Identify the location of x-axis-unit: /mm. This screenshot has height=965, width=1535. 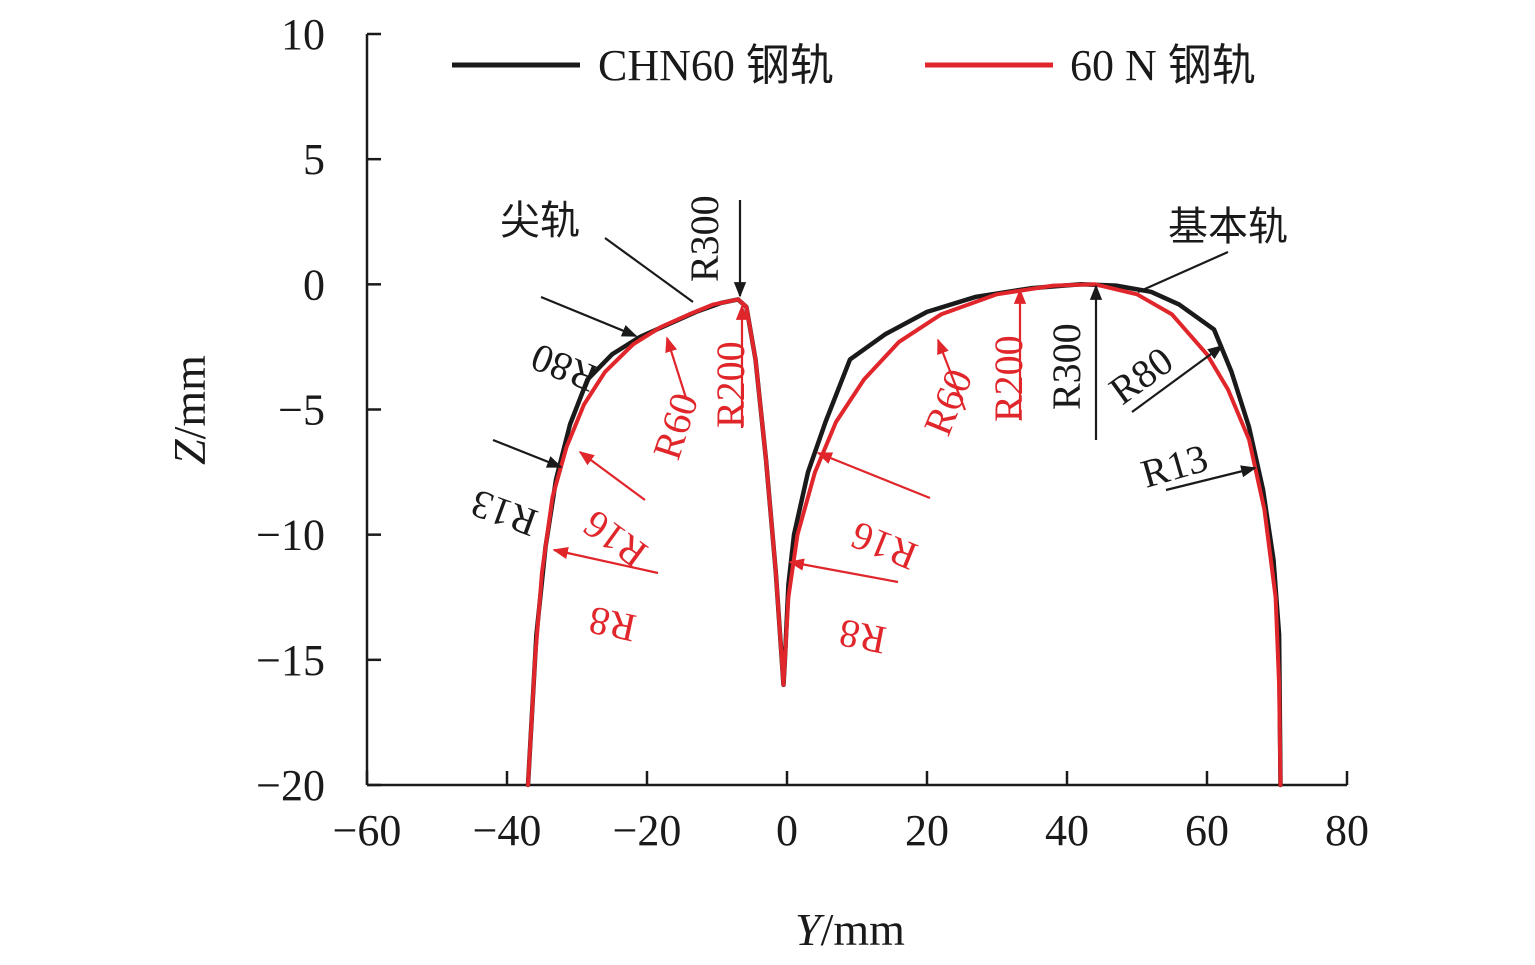
(863, 929).